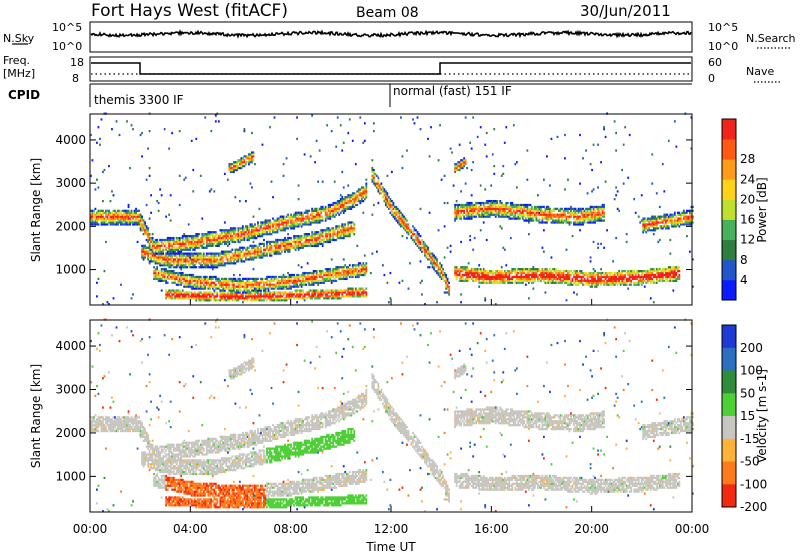 The image size is (800, 554). What do you see at coordinates (75, 78) in the screenshot?
I see `freq-left-tick-bottom: 8` at bounding box center [75, 78].